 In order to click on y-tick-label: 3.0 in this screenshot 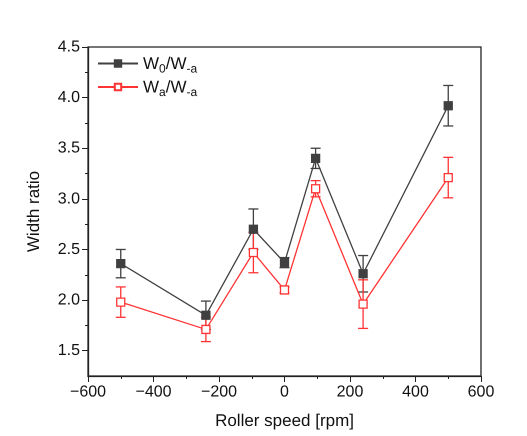, I will do `click(69, 199)`.